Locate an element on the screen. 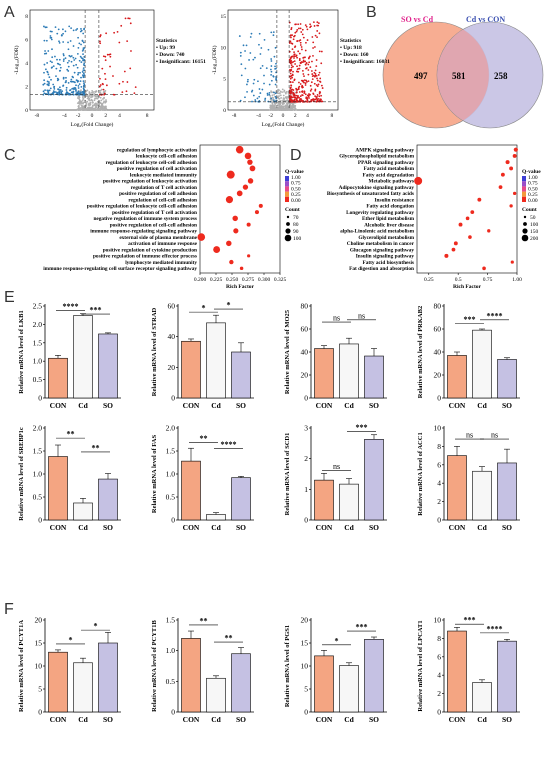 This screenshot has width=550, height=762. panel-label-c: C is located at coordinates (10, 155).